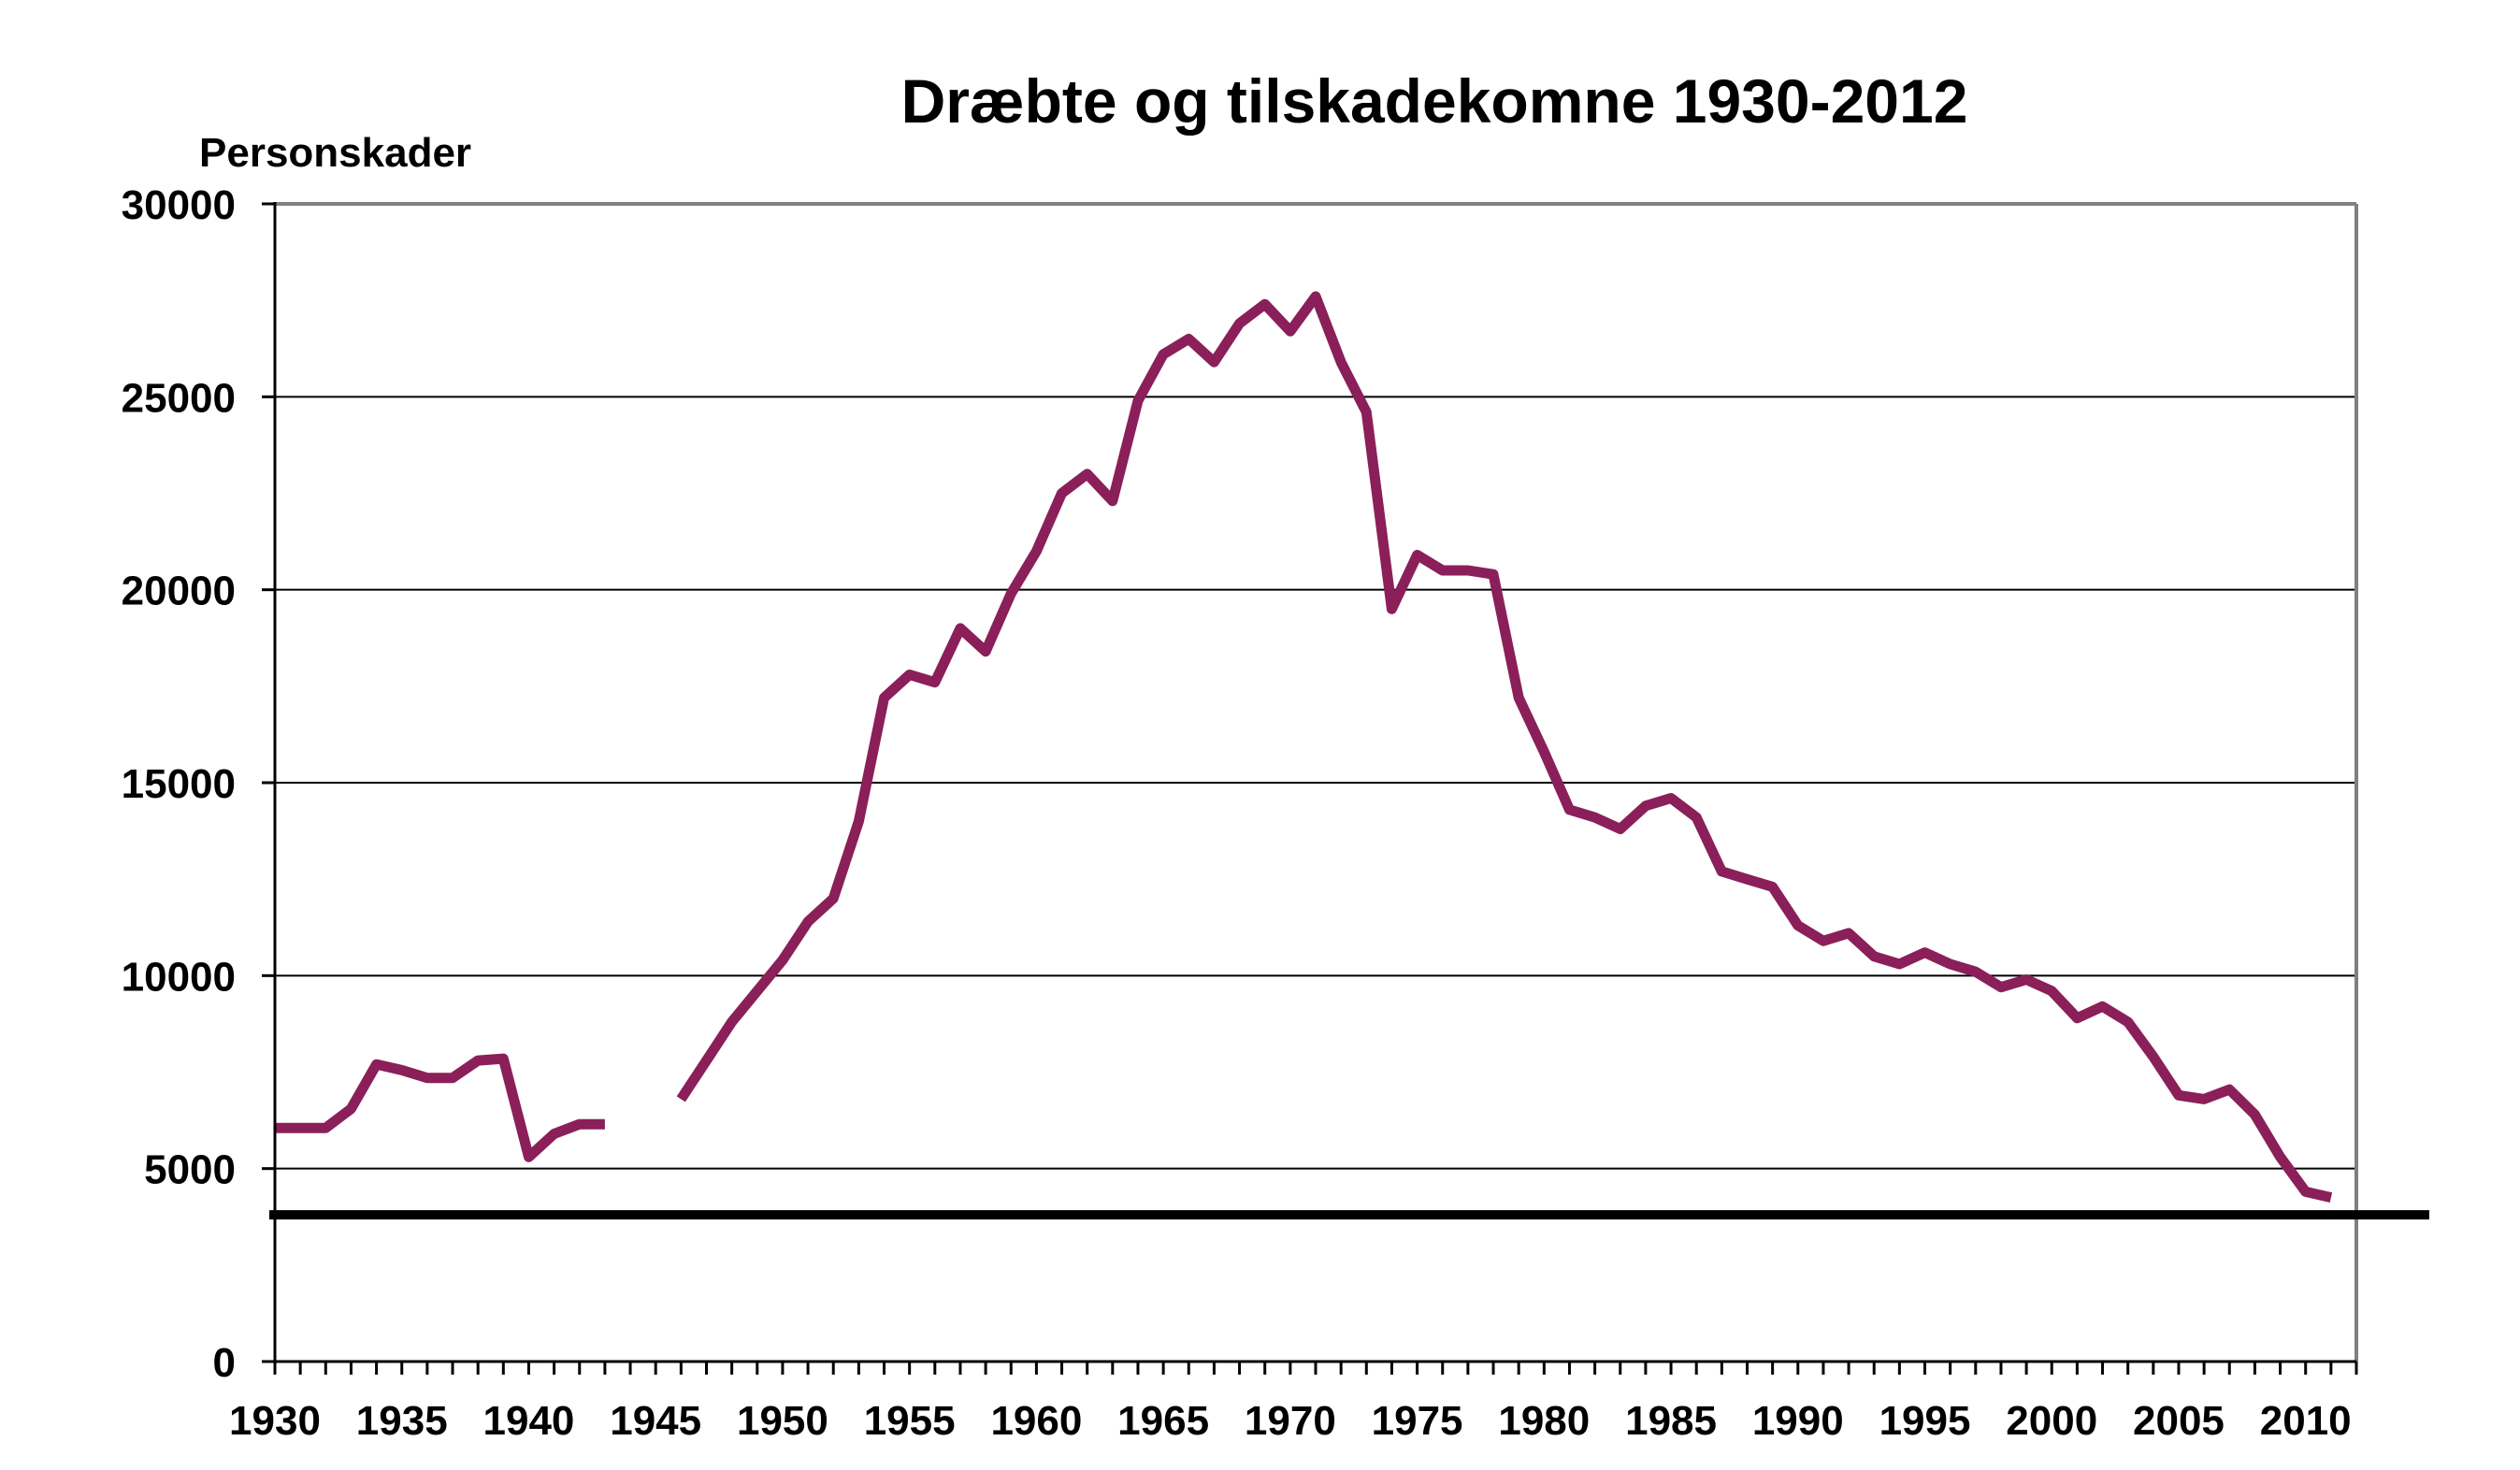 This screenshot has height=1470, width=2520. I want to click on x-tick-label: 1950, so click(782, 1421).